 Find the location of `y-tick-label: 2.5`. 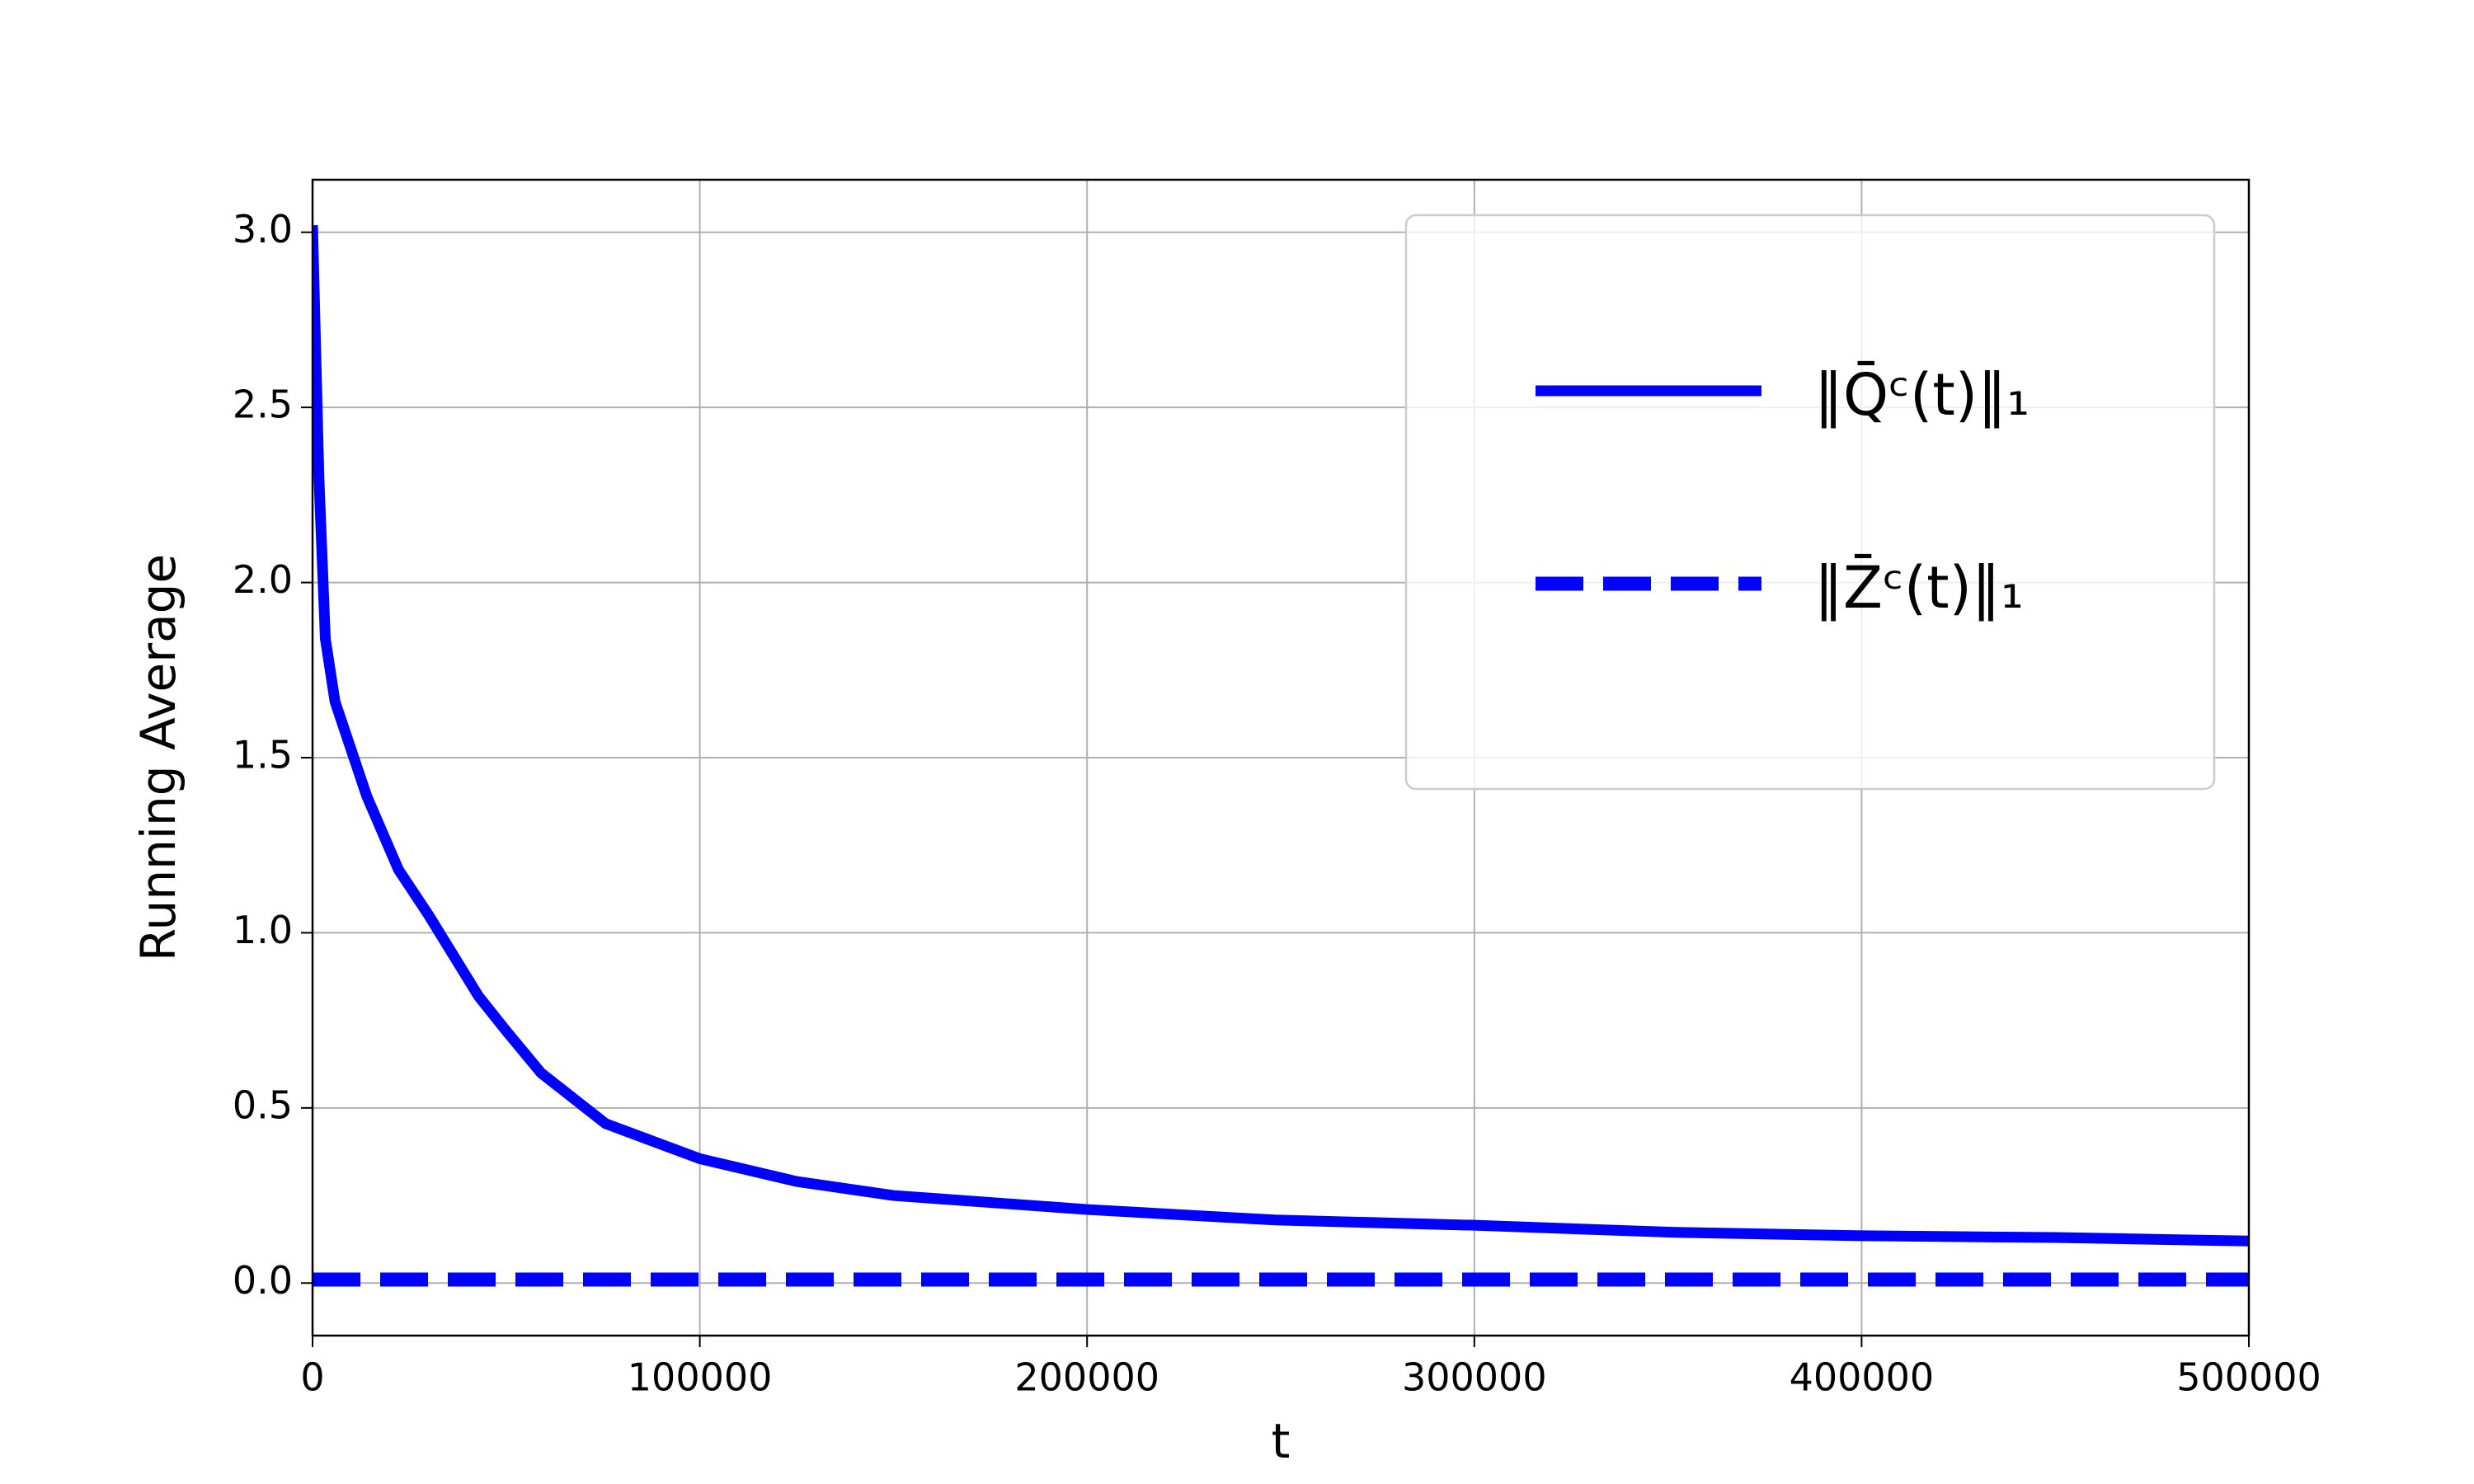

y-tick-label: 2.5 is located at coordinates (263, 405).